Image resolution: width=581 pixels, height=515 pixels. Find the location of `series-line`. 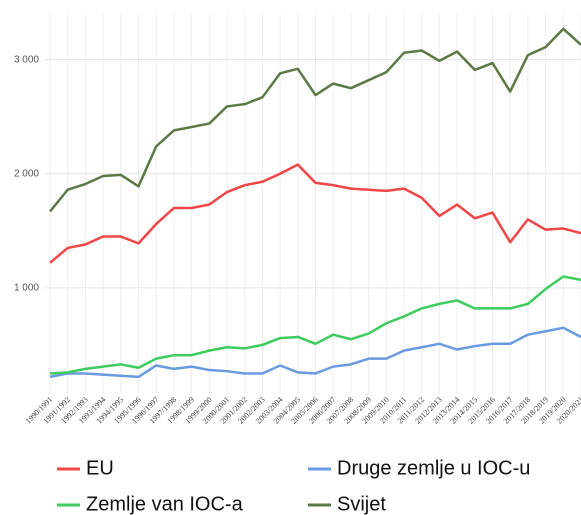

series-line is located at coordinates (315, 352).